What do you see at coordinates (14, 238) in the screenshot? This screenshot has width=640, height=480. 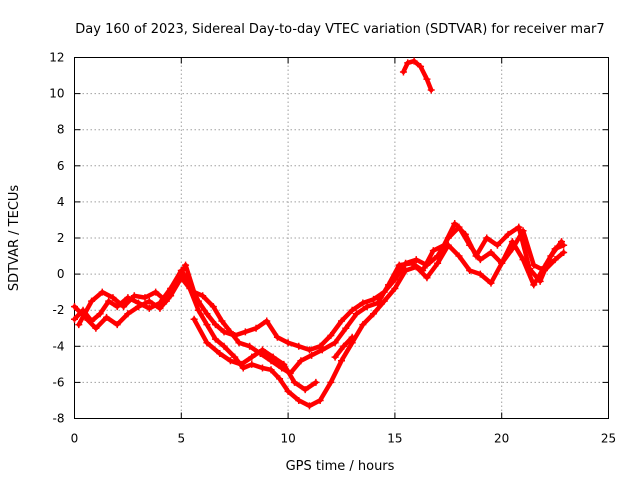 I see `y-axis-label: SDTVAR / TECUs` at bounding box center [14, 238].